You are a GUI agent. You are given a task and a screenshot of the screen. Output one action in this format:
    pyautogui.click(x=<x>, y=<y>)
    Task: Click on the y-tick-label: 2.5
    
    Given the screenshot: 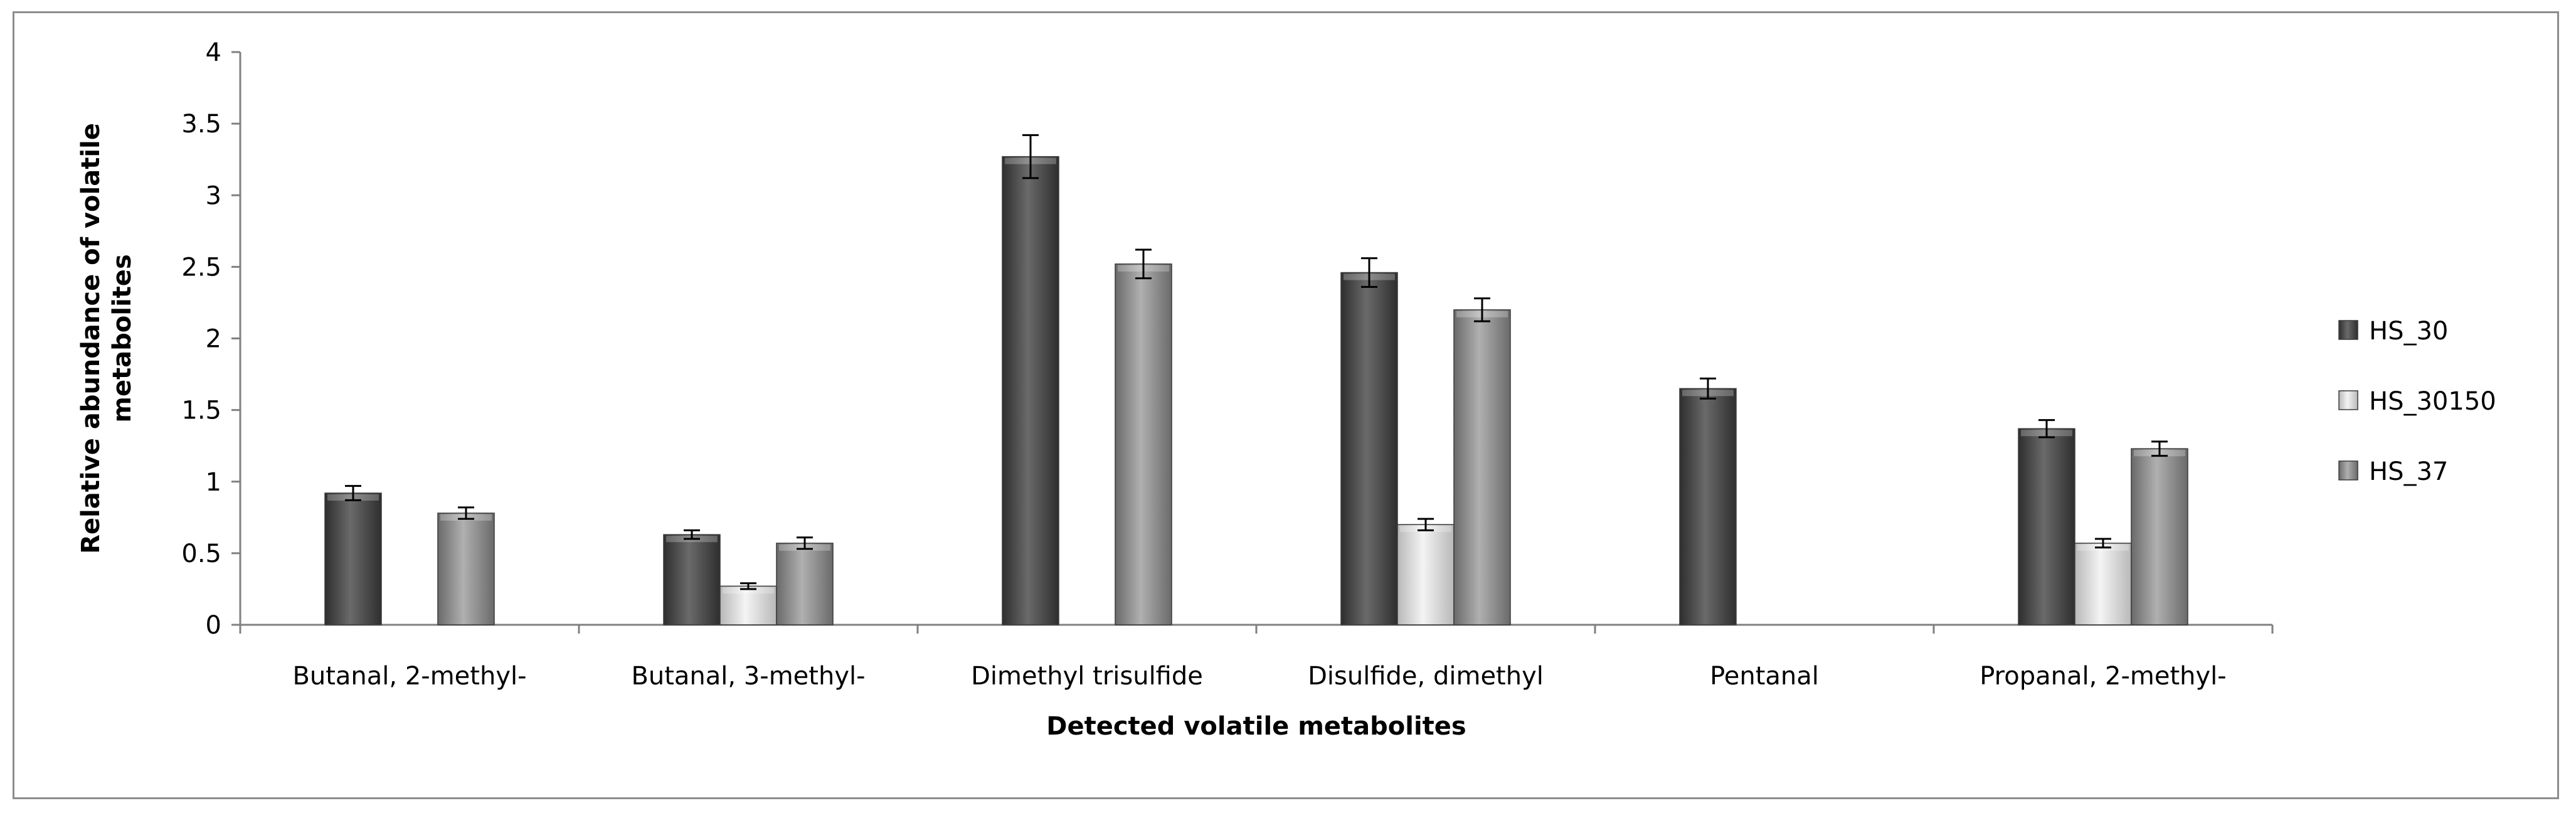 What is the action you would take?
    pyautogui.click(x=201, y=267)
    